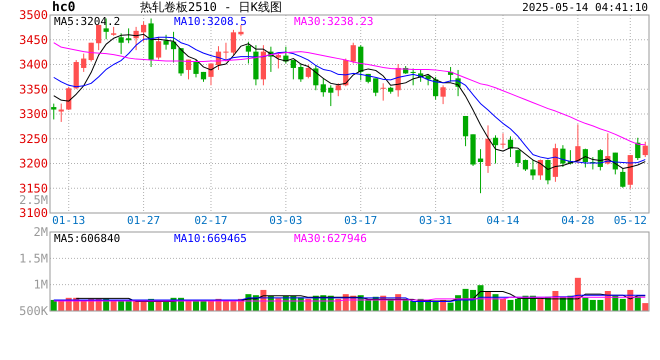 This screenshot has height=360, width=660. What do you see at coordinates (33, 114) in the screenshot?
I see `y-tick-label: 3300` at bounding box center [33, 114].